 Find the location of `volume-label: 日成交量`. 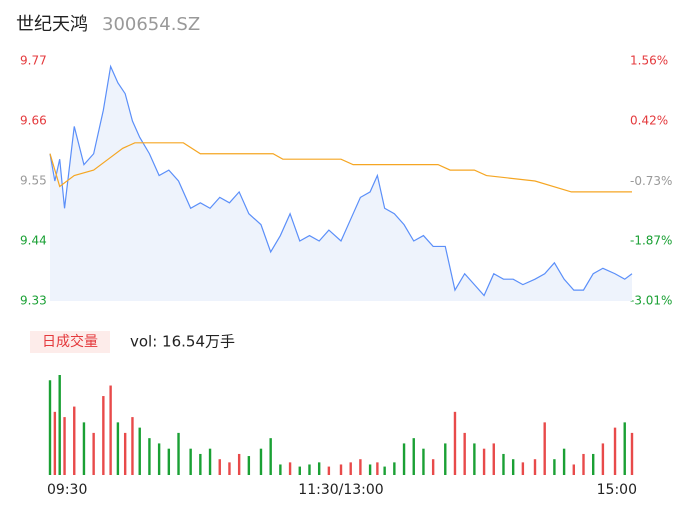

volume-label: 日成交量 is located at coordinates (70, 341).